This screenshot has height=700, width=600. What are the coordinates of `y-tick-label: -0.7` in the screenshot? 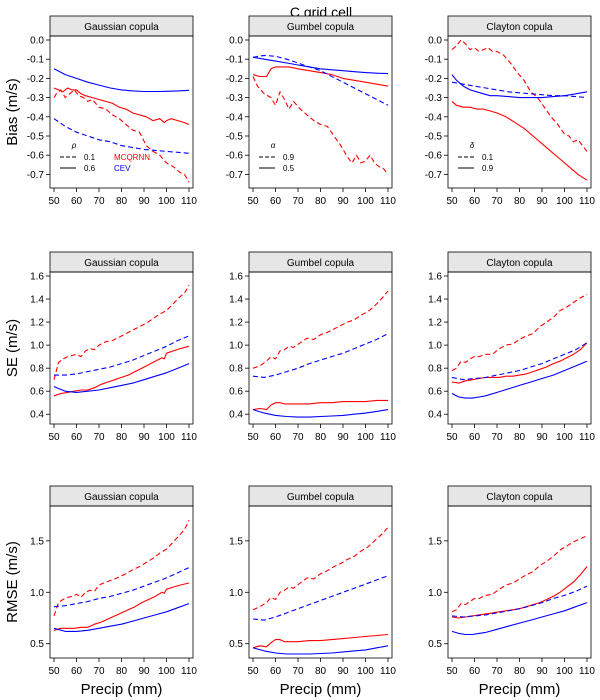 It's located at (36, 175).